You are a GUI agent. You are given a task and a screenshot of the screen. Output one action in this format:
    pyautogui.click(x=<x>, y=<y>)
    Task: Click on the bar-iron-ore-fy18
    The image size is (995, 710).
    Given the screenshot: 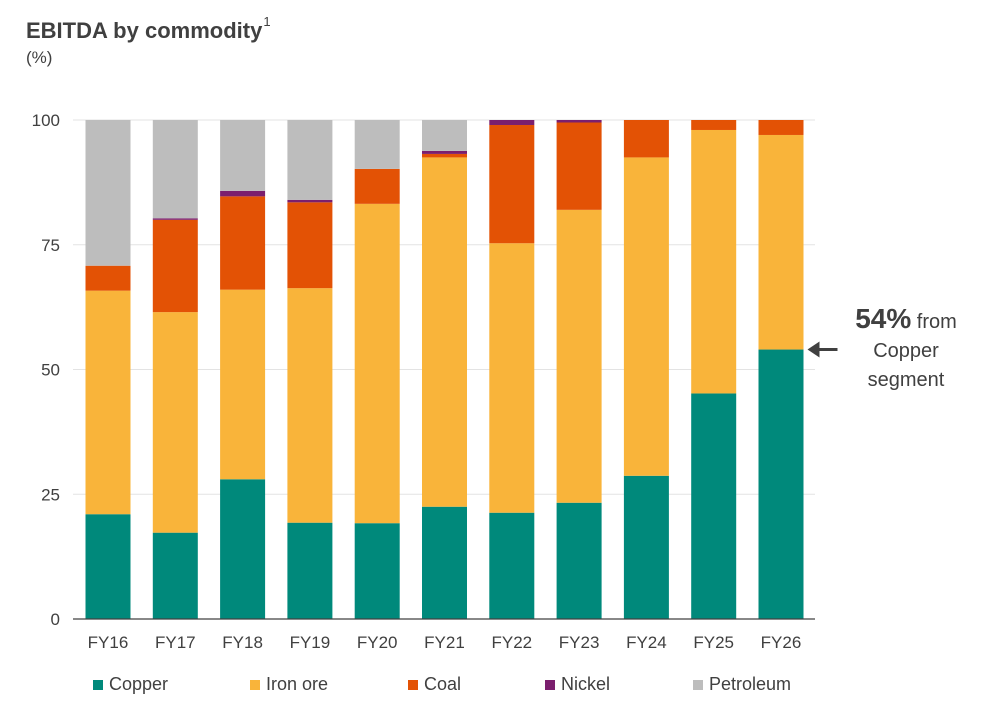 What is the action you would take?
    pyautogui.click(x=243, y=384)
    